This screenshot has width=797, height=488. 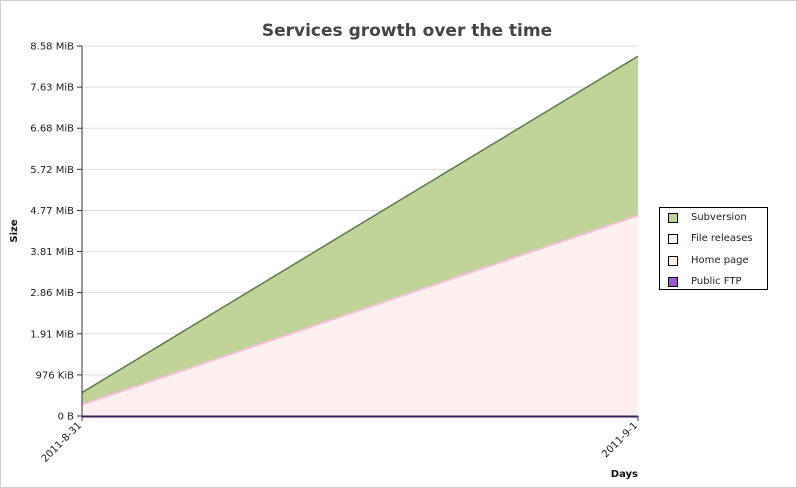 What do you see at coordinates (719, 217) in the screenshot?
I see `legend-label: Subversion` at bounding box center [719, 217].